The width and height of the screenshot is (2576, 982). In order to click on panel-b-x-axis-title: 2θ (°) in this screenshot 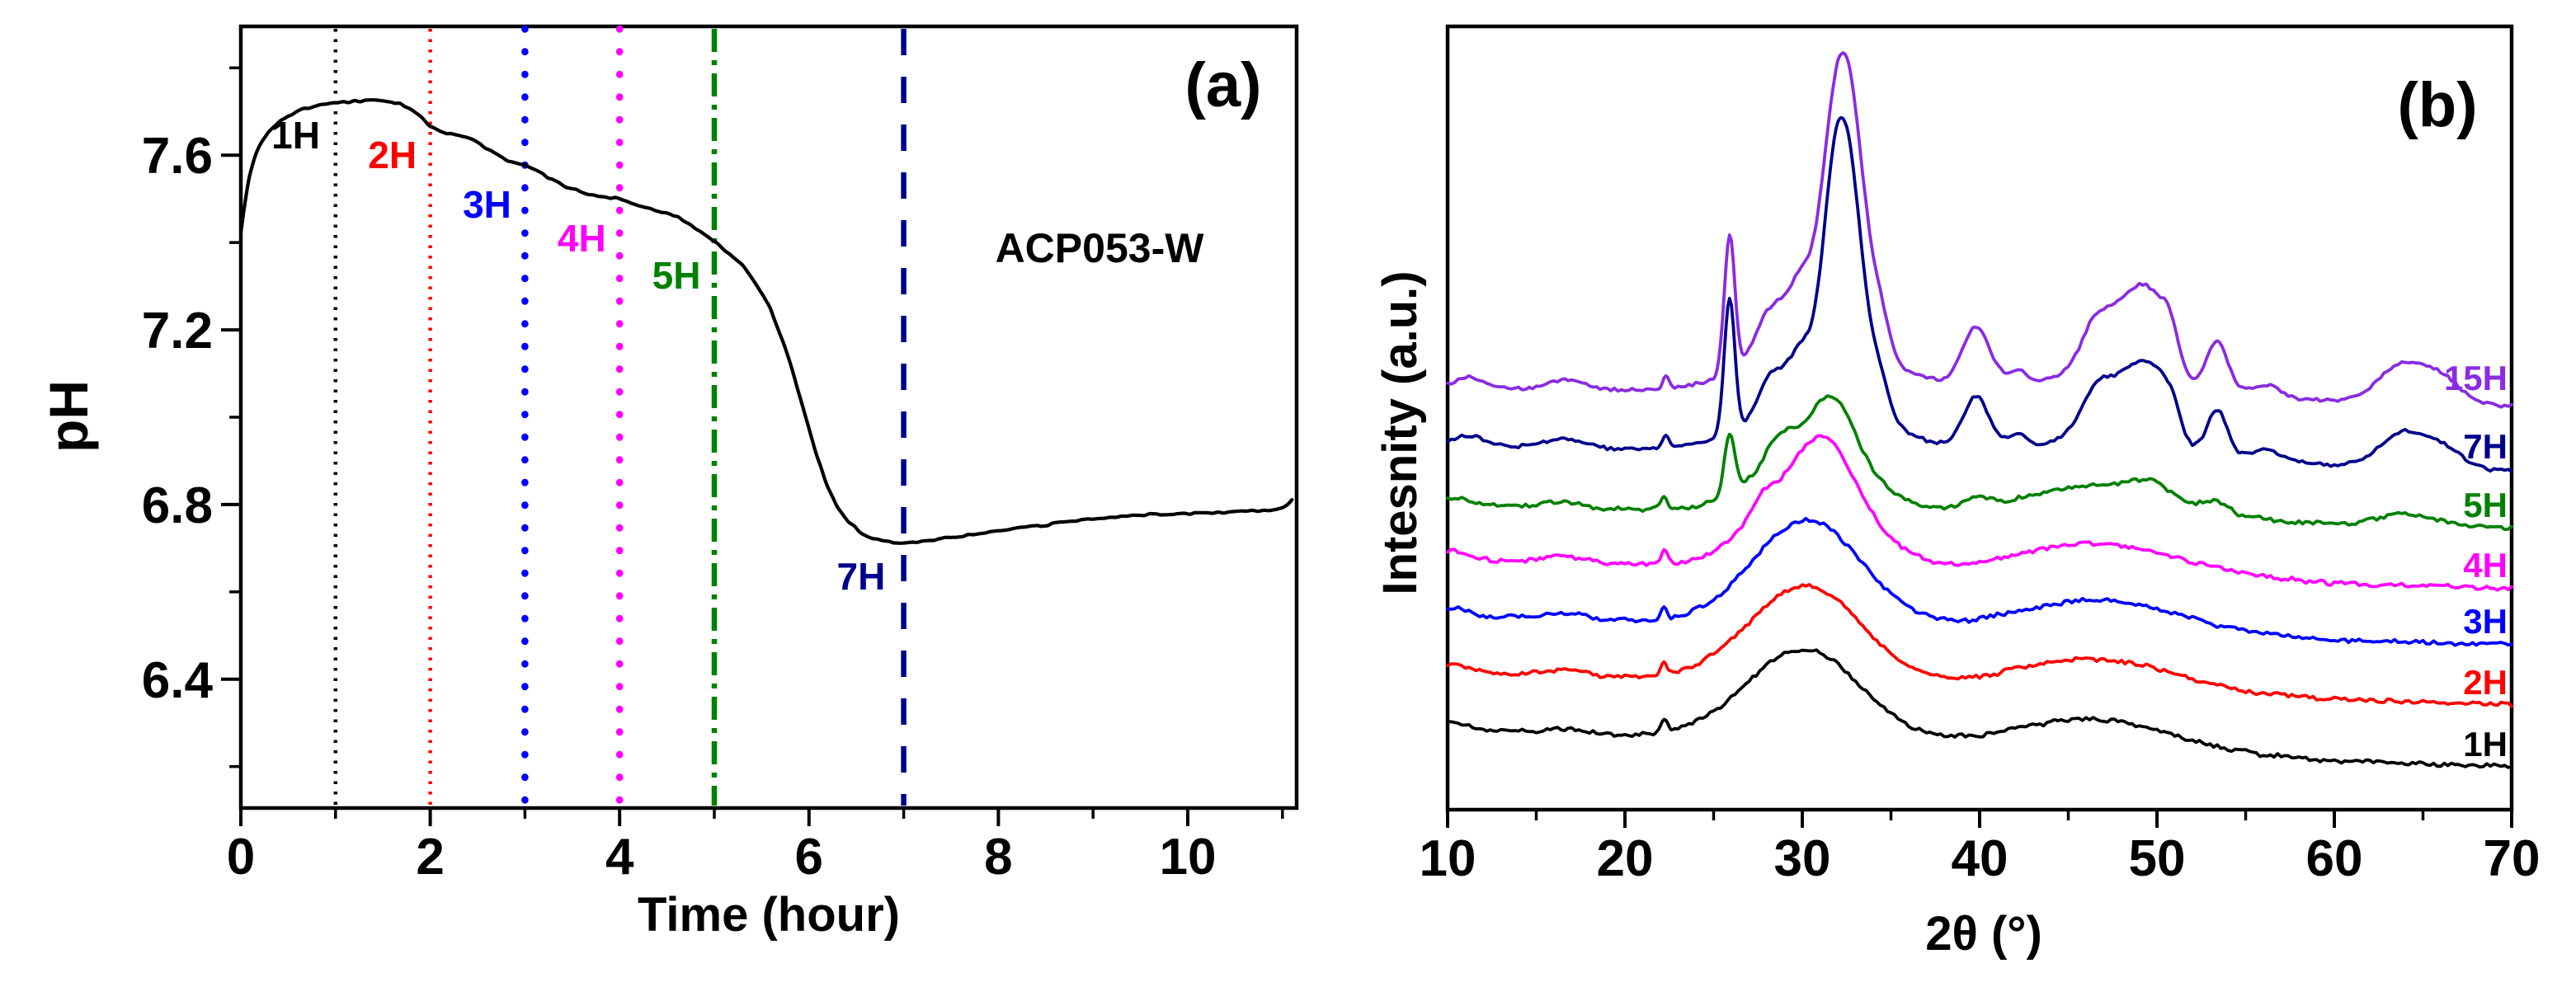, I will do `click(1984, 934)`.